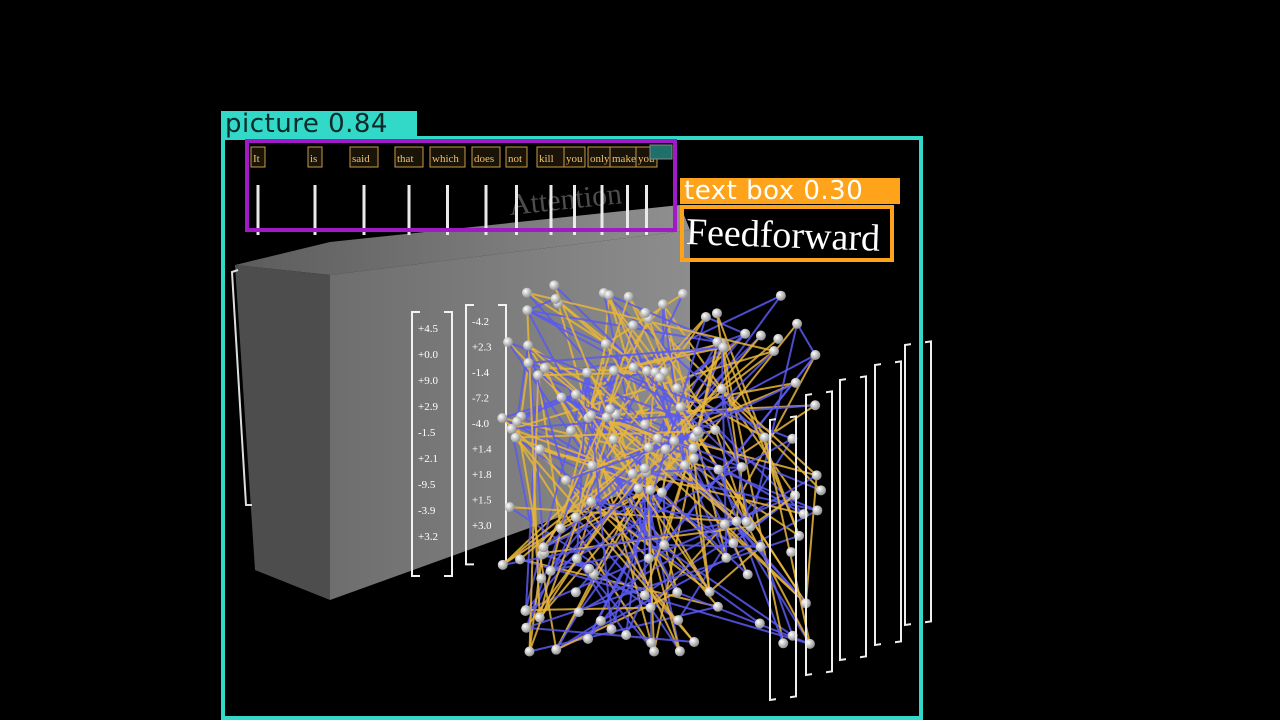 Image resolution: width=1280 pixels, height=720 pixels. I want to click on vector-value: -3.9, so click(427, 511).